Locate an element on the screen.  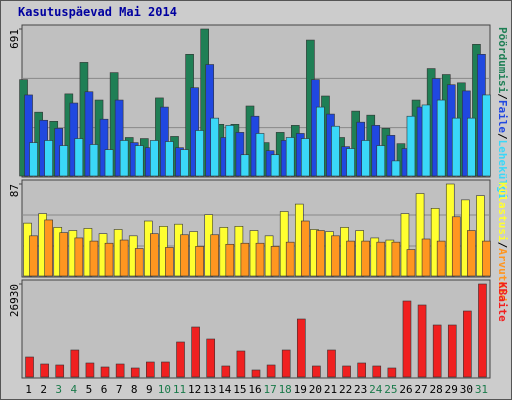
x-tick-label: 19 is located at coordinates (300, 389).